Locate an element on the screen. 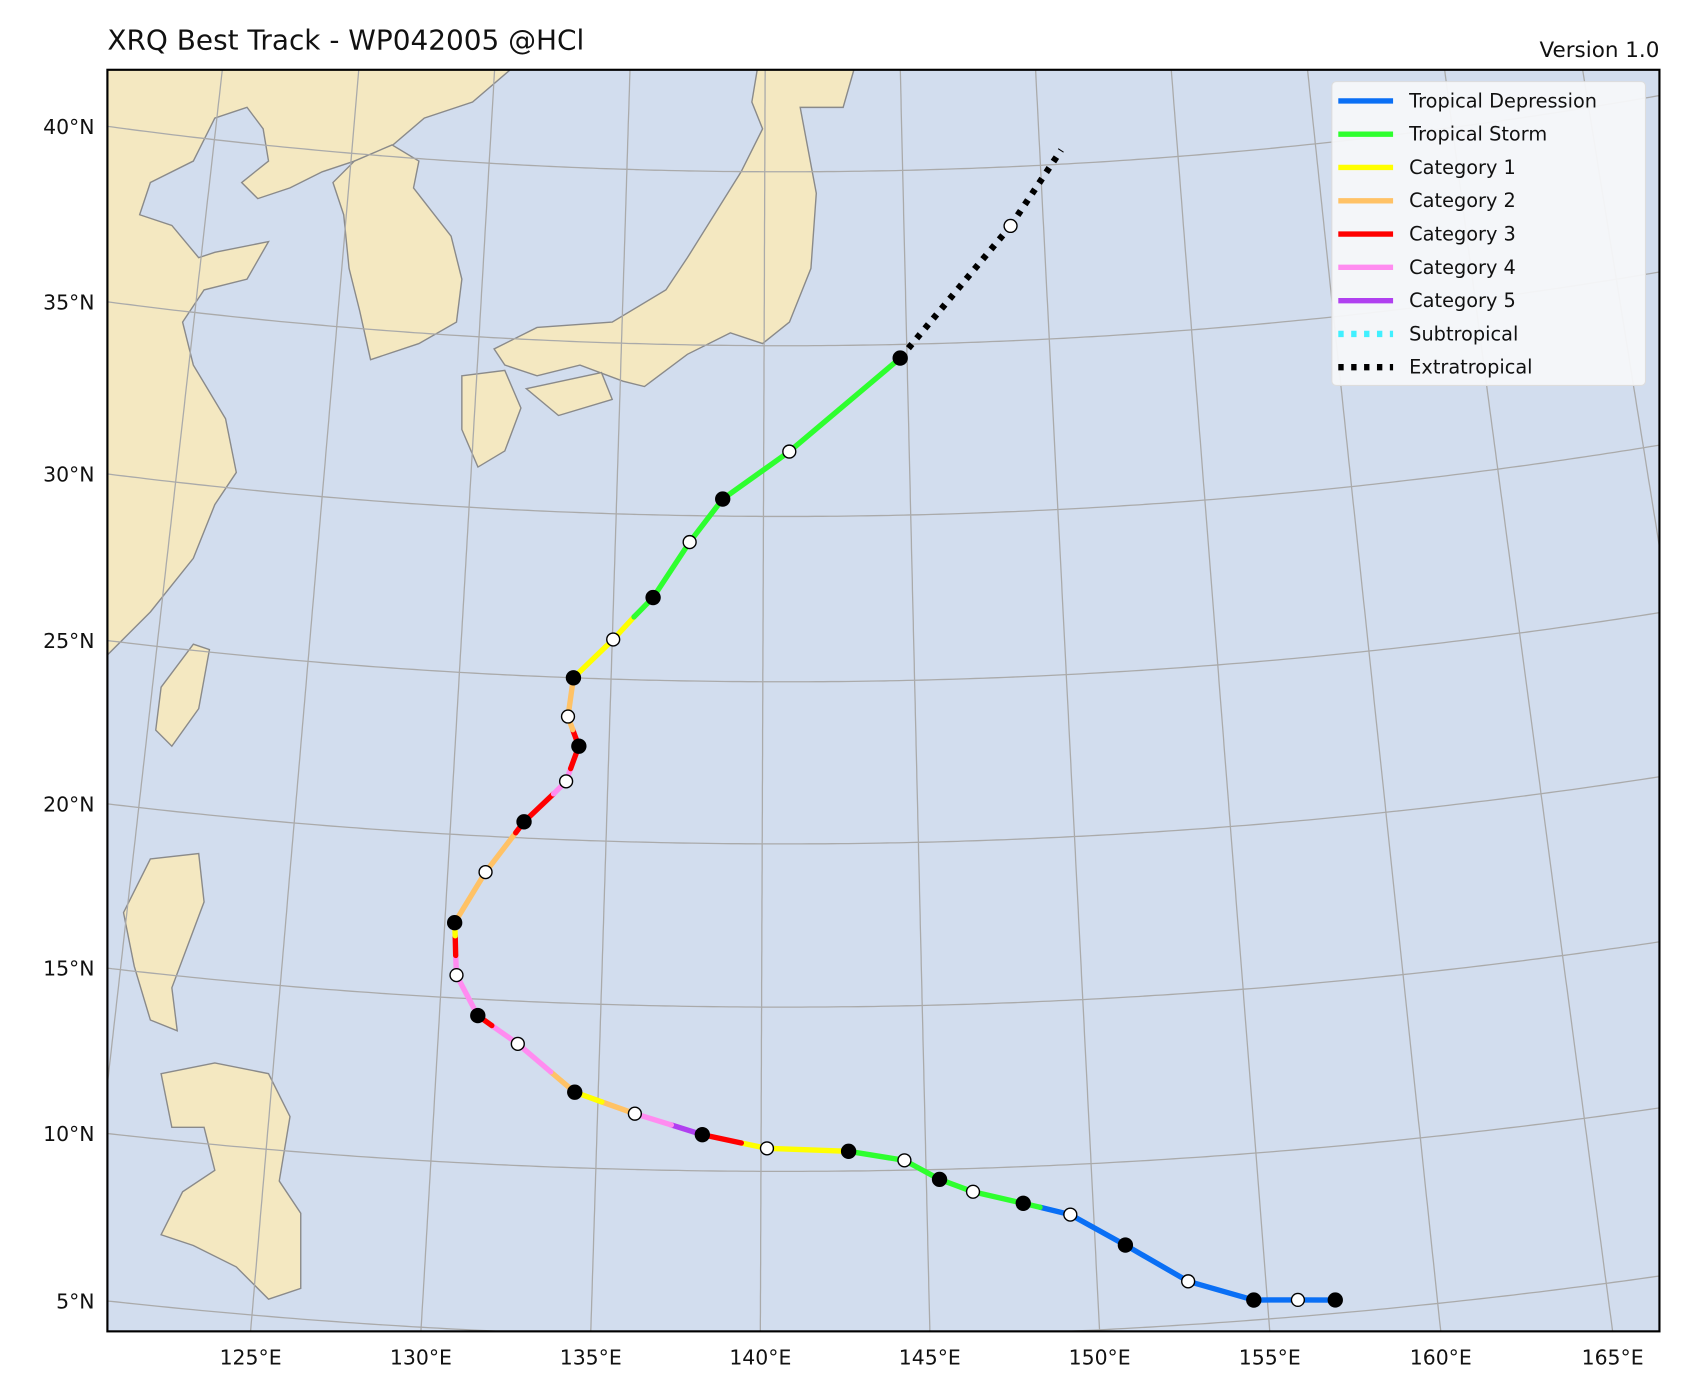  y-tick-label: 25°N is located at coordinates (68, 641).